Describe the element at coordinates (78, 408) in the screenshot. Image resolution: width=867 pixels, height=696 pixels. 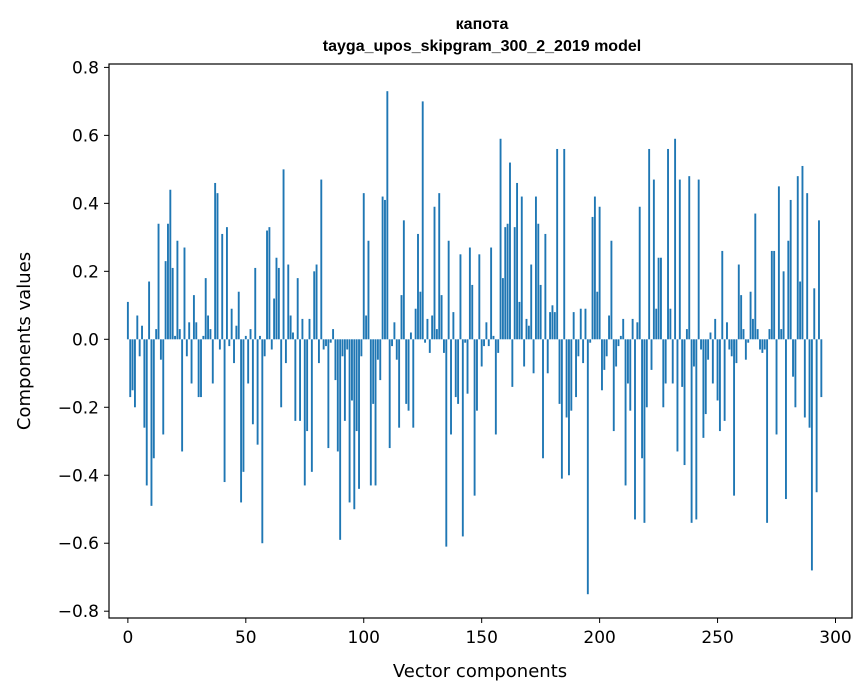
I see `y-tick-label: −0.2` at that location.